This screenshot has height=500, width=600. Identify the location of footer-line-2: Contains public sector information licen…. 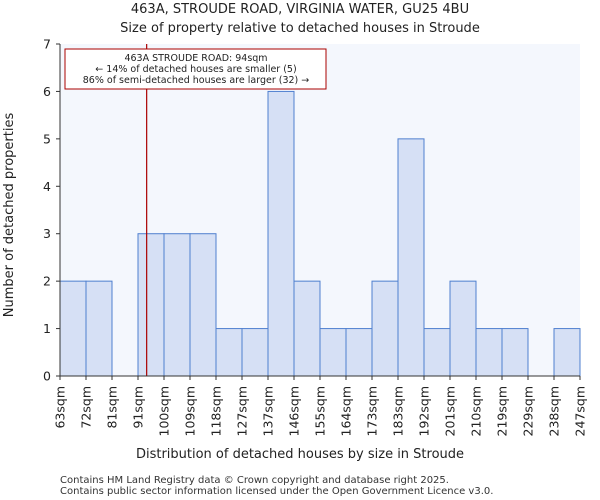
(276, 491).